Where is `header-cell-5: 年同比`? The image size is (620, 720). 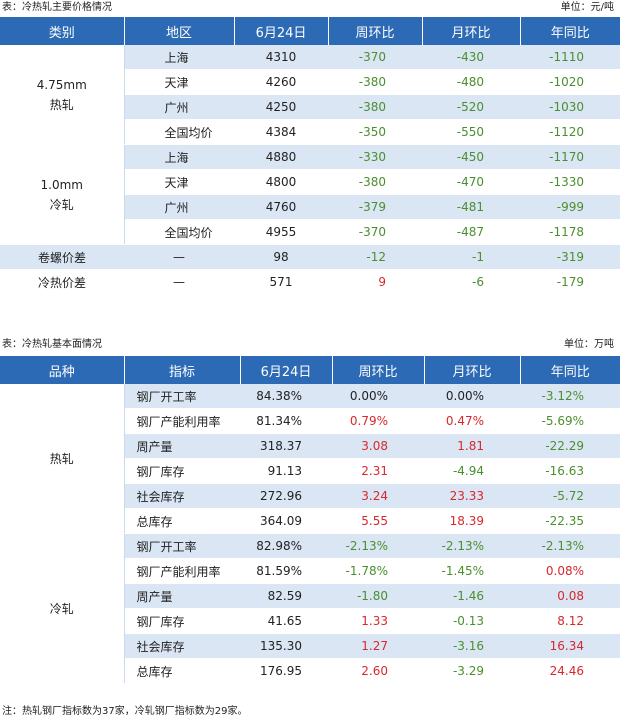
header-cell-5: 年同比 is located at coordinates (570, 31).